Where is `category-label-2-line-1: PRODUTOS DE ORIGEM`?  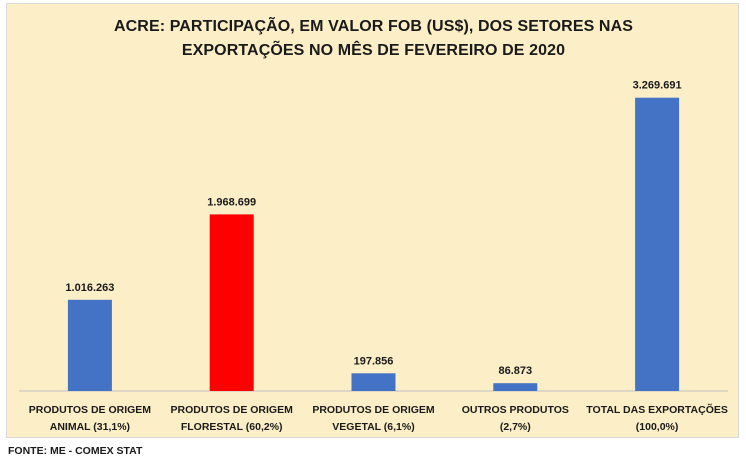 category-label-2-line-1: PRODUTOS DE ORIGEM is located at coordinates (232, 410).